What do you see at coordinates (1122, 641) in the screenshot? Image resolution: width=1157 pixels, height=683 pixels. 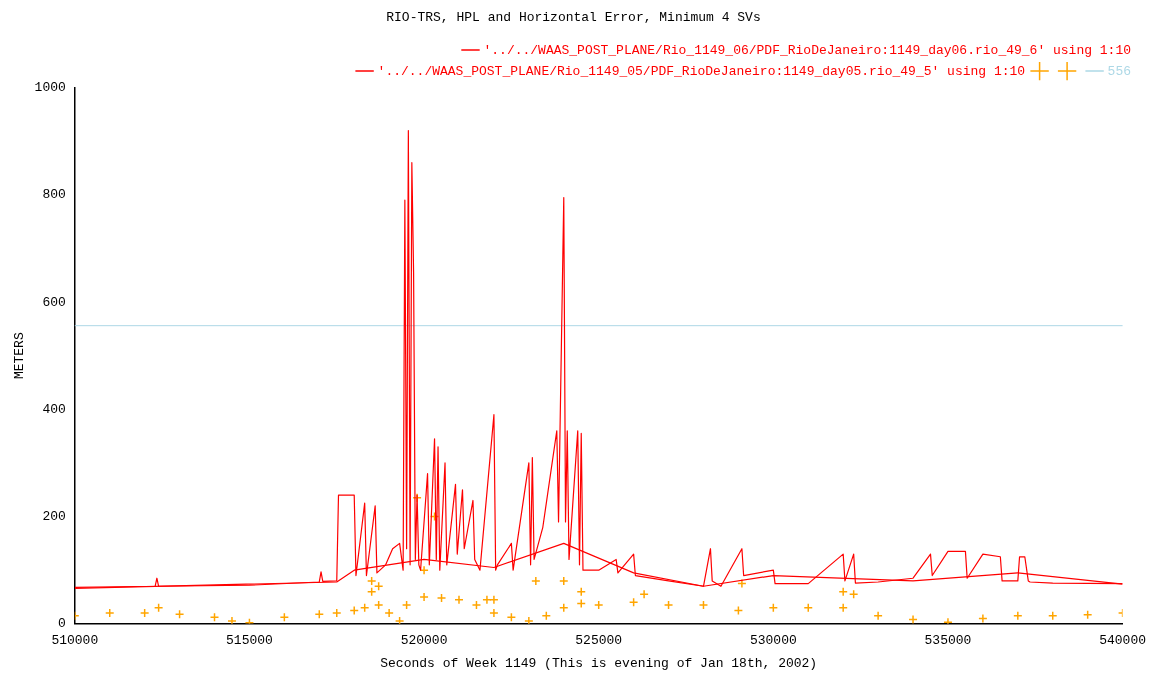 I see `x-tick-label: 540000` at bounding box center [1122, 641].